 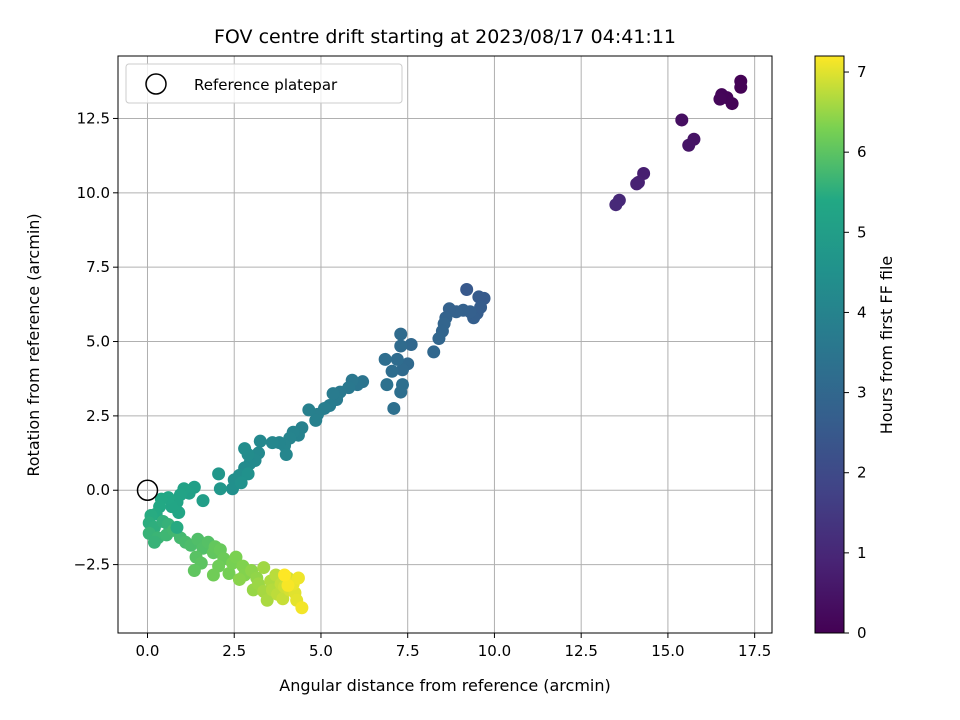 What do you see at coordinates (33, 344) in the screenshot?
I see `y-axis-label: Rotation from reference (arcmin)` at bounding box center [33, 344].